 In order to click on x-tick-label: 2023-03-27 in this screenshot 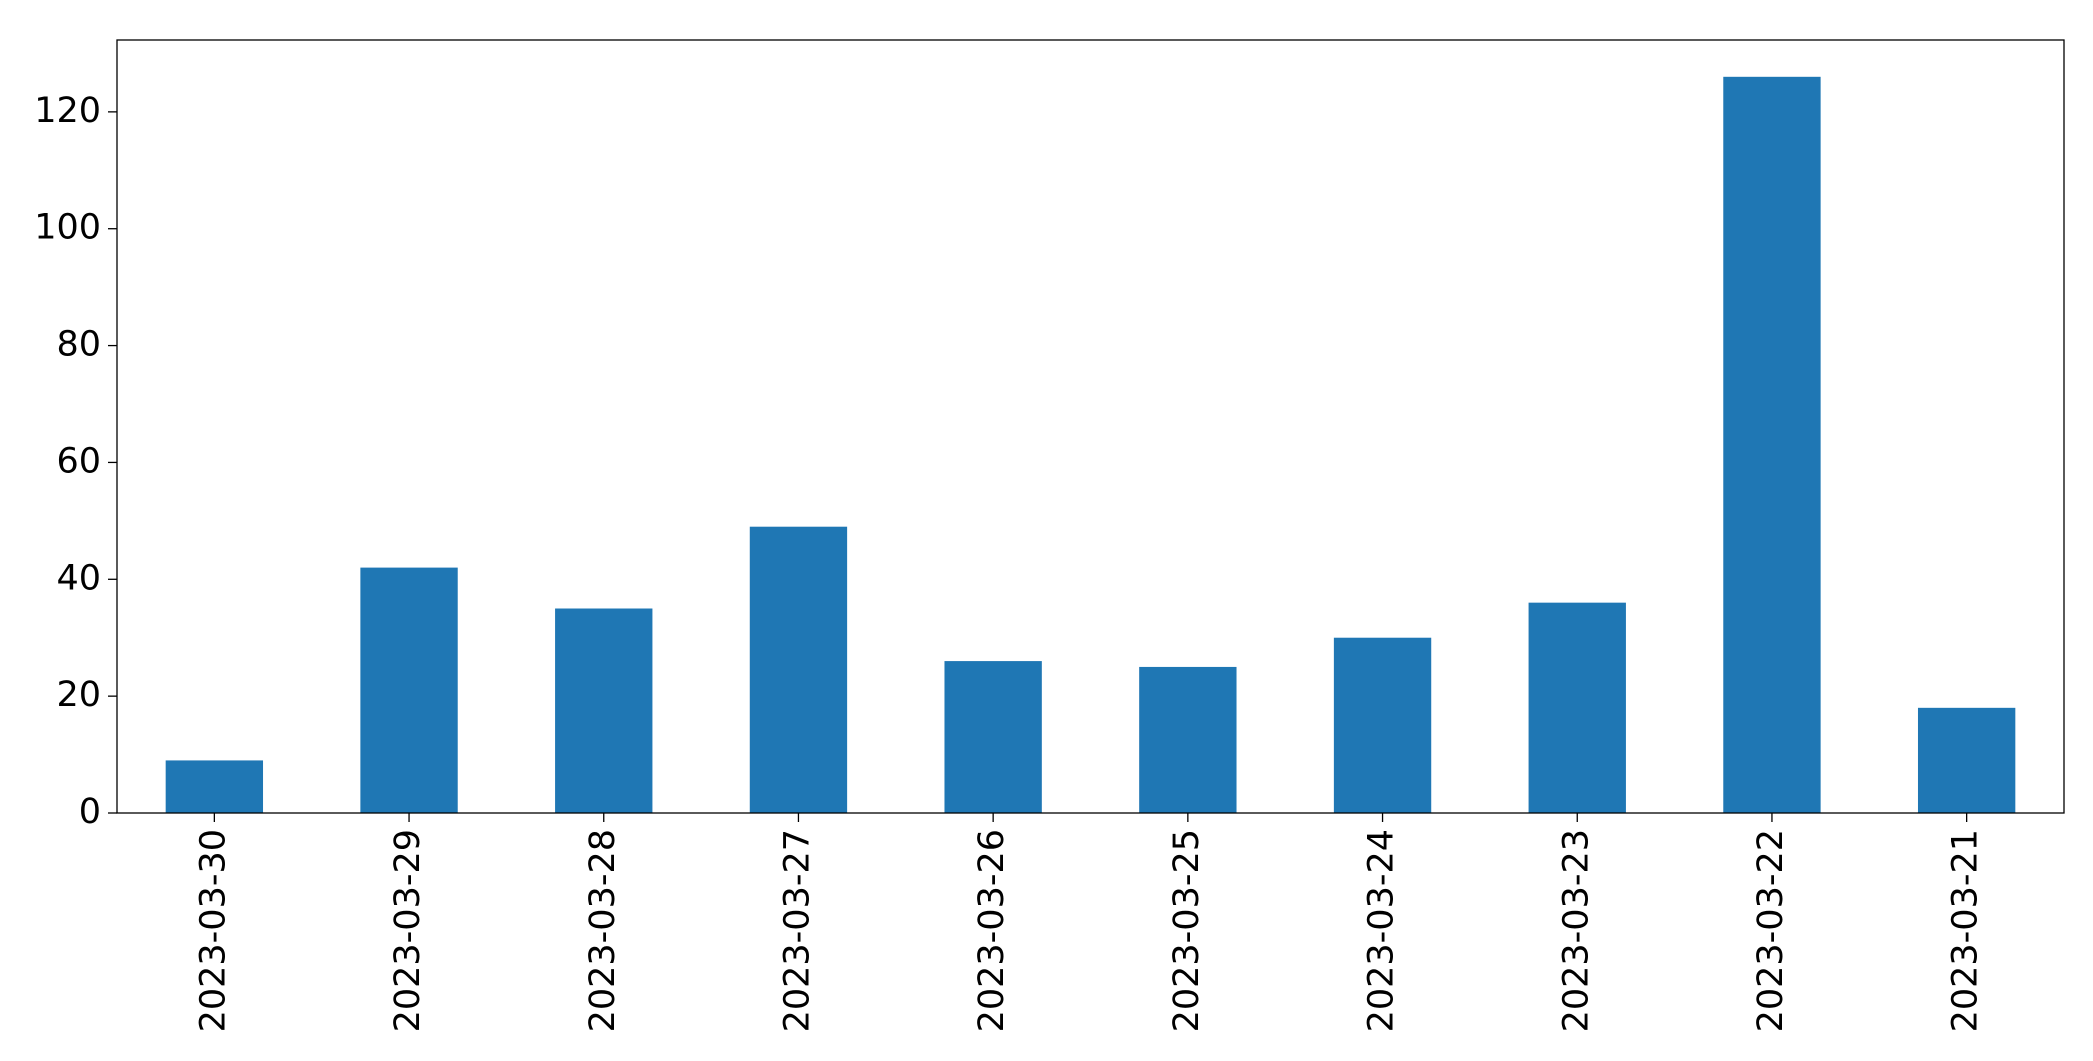, I will do `click(797, 930)`.